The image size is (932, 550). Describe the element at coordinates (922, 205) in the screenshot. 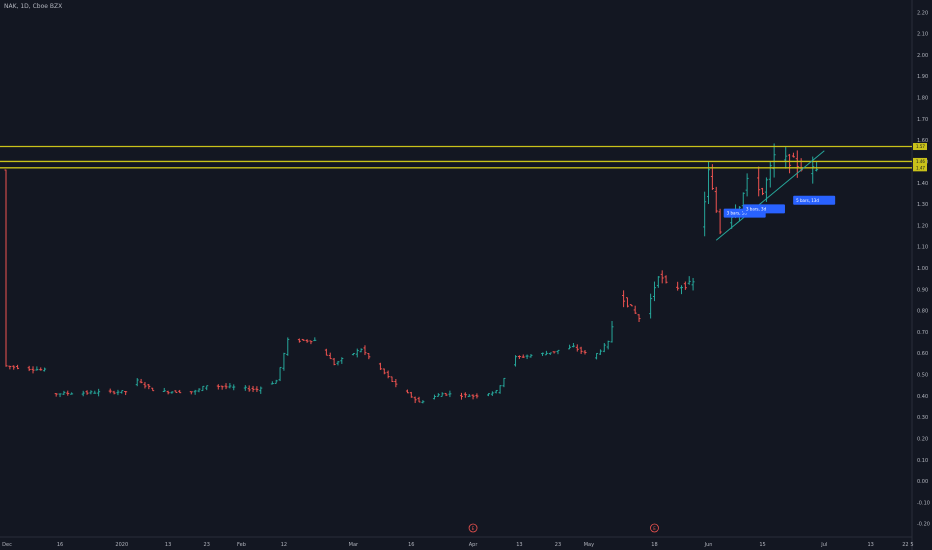

I see `y-tick-label: 1.30` at that location.